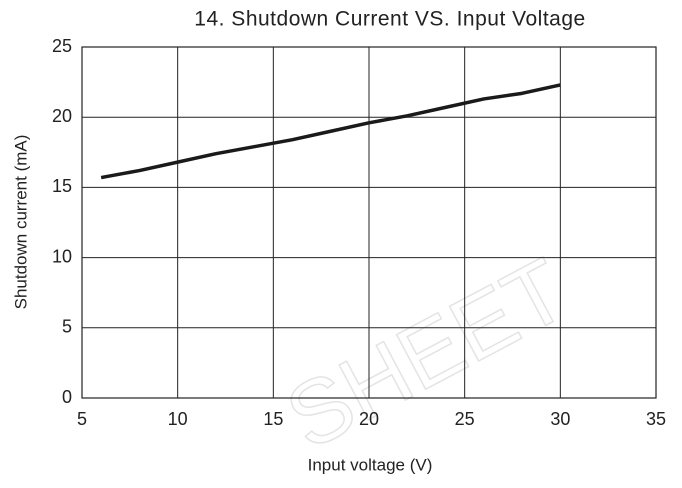  I want to click on y-tick-label: 5, so click(67, 327).